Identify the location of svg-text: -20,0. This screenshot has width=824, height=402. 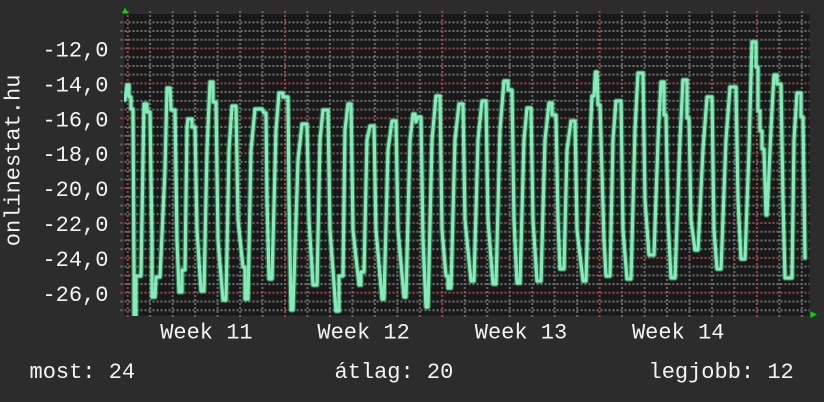
(75, 190).